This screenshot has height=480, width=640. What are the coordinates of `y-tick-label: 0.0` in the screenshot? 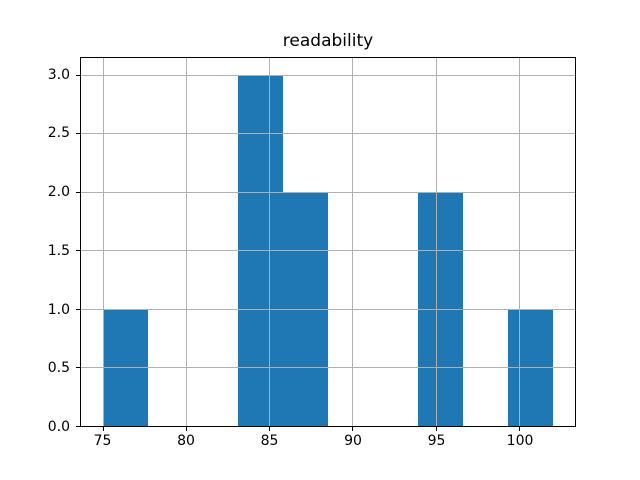 It's located at (58, 427).